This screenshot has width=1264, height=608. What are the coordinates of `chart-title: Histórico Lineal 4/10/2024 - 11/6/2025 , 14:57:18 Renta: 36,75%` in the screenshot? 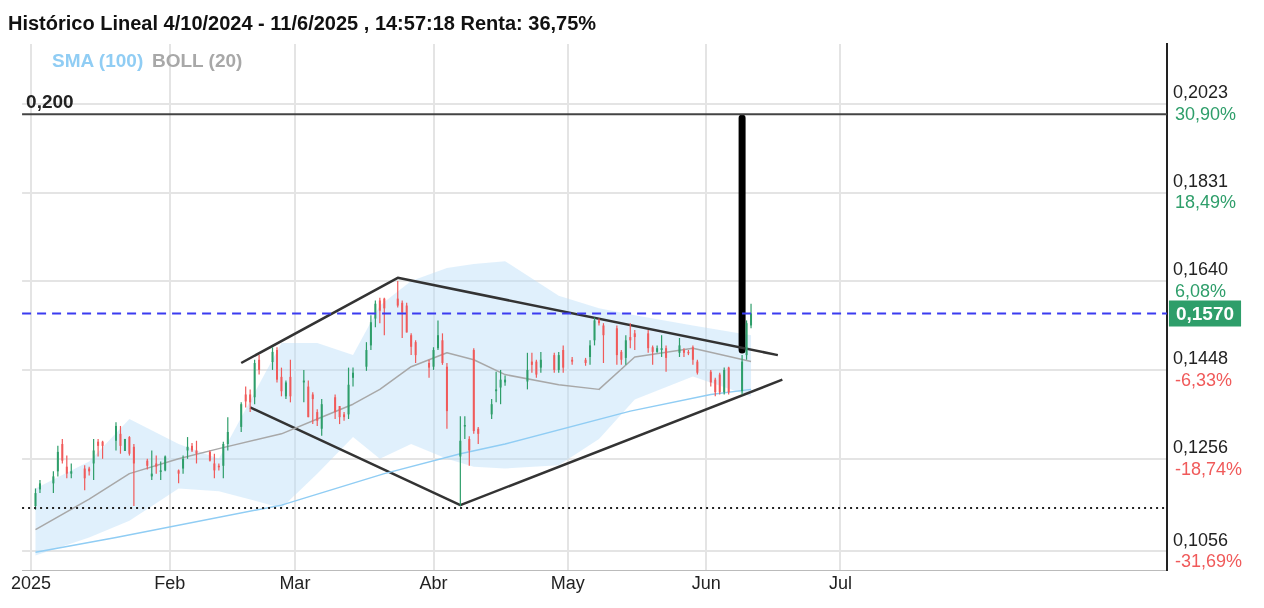 It's located at (302, 22).